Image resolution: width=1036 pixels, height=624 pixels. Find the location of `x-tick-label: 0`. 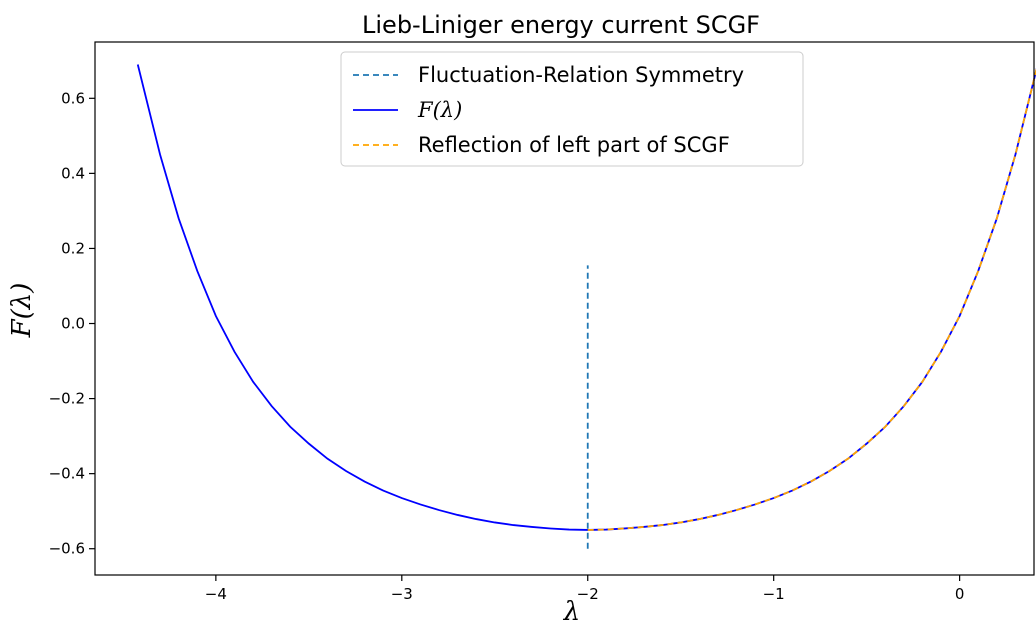

x-tick-label: 0 is located at coordinates (960, 594).